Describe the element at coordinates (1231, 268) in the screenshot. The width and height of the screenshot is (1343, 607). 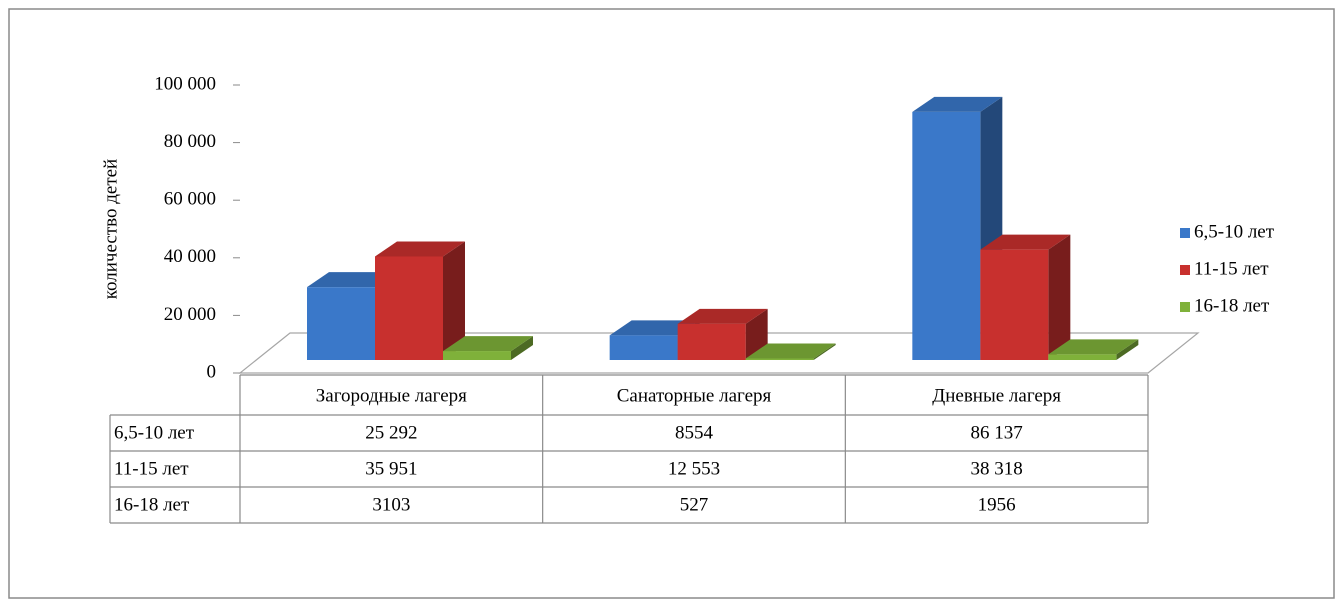
I see `legend-label: 11-15 лет` at that location.